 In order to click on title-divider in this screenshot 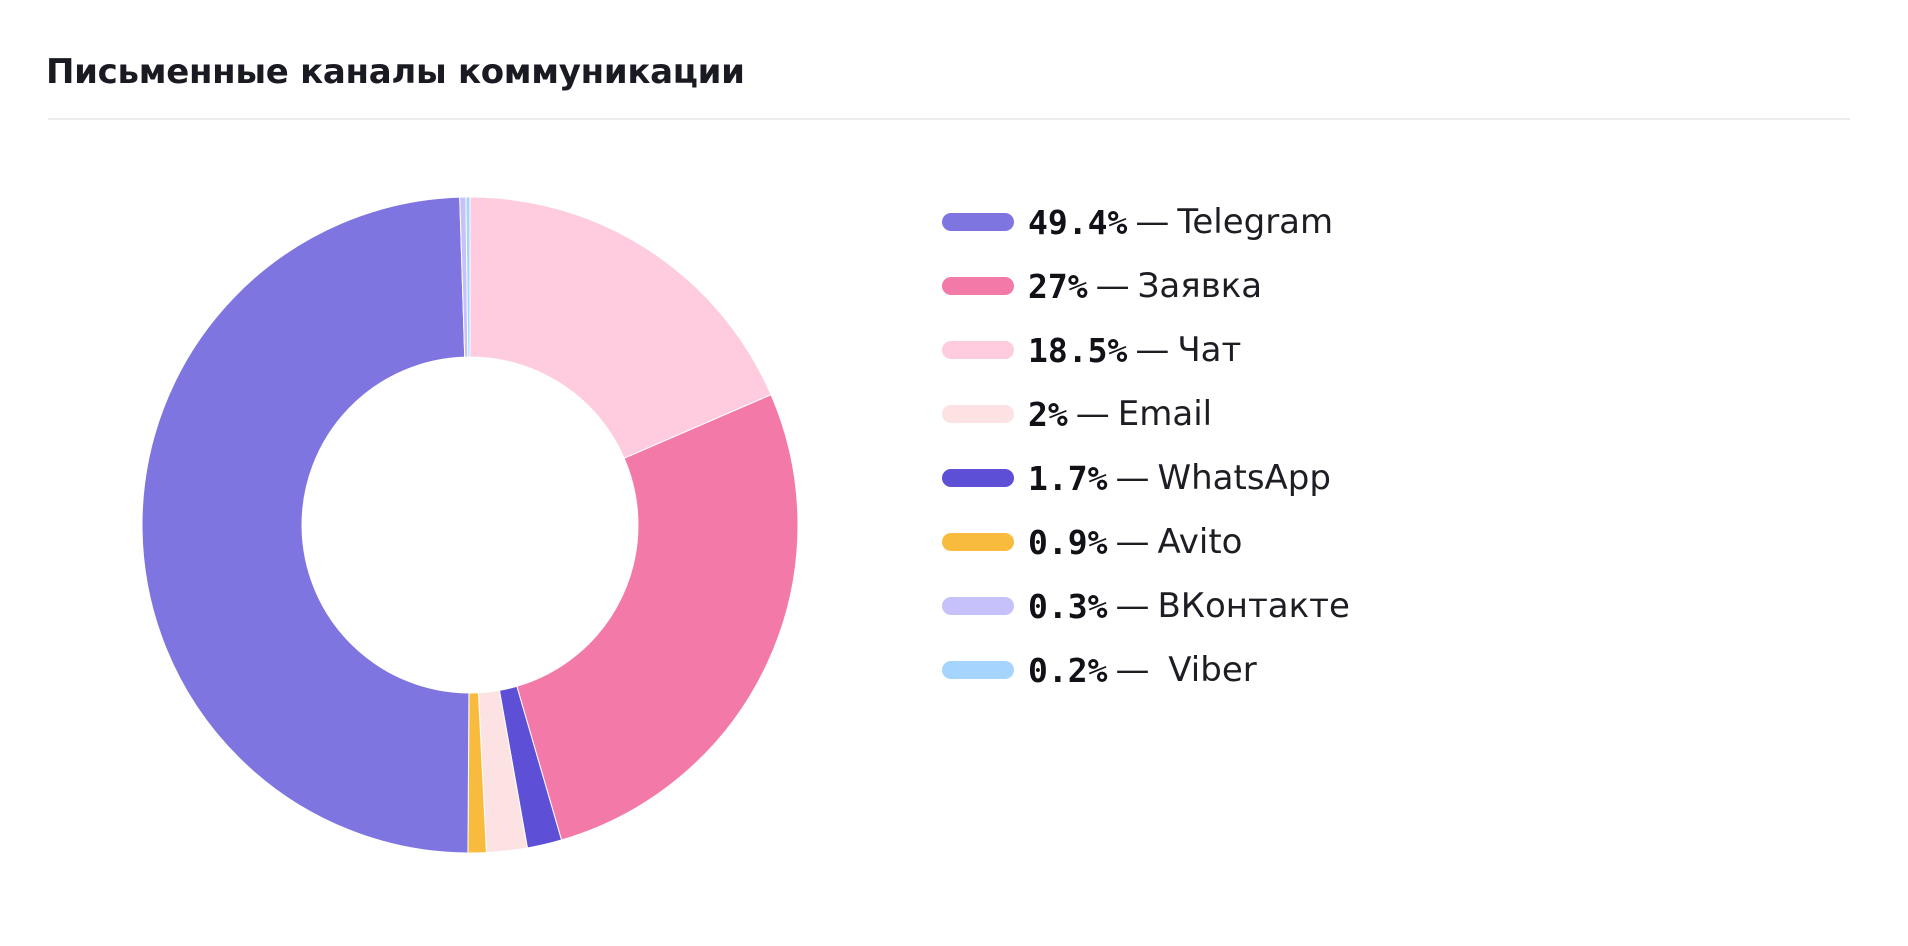, I will do `click(949, 119)`.